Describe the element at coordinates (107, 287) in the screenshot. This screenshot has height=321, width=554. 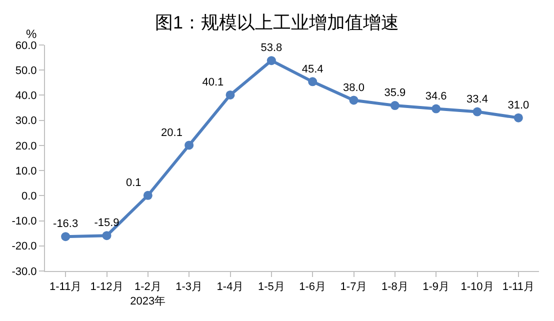
I see `x-tick-label: 1-12月` at that location.